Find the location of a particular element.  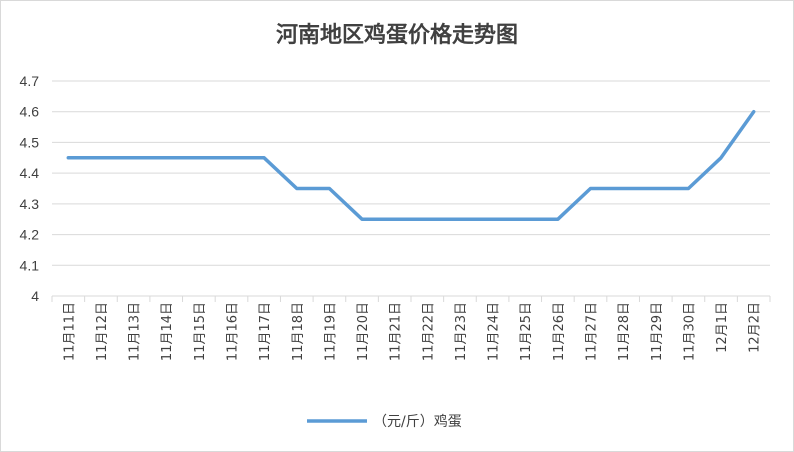

y-tick-label: 4.5 is located at coordinates (30, 142).